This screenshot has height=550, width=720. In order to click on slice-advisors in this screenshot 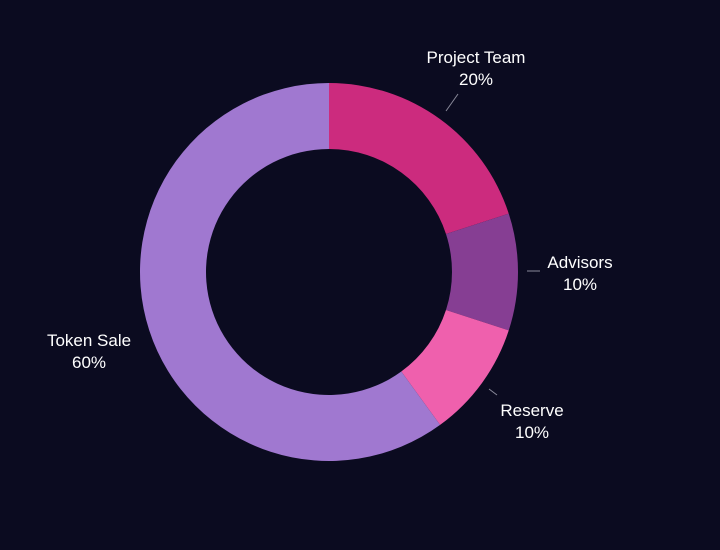, I will do `click(482, 272)`.